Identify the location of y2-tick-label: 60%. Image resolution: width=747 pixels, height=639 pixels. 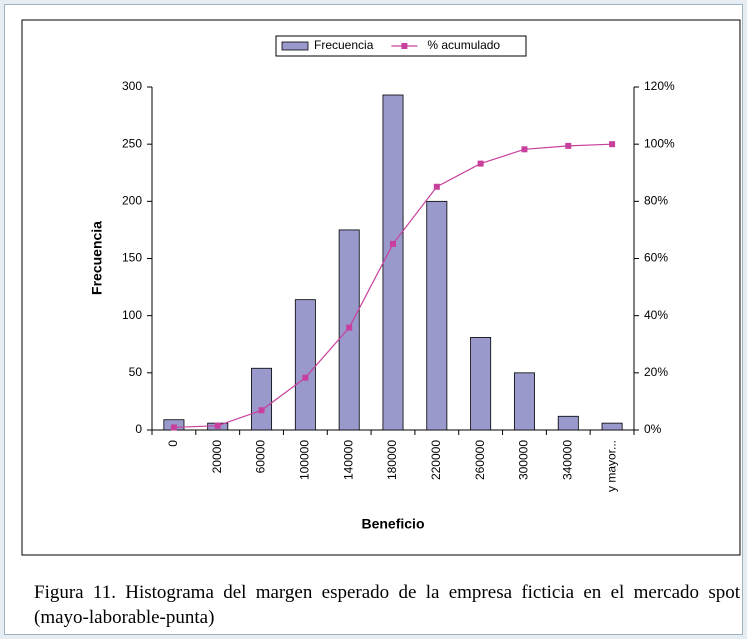
(656, 258).